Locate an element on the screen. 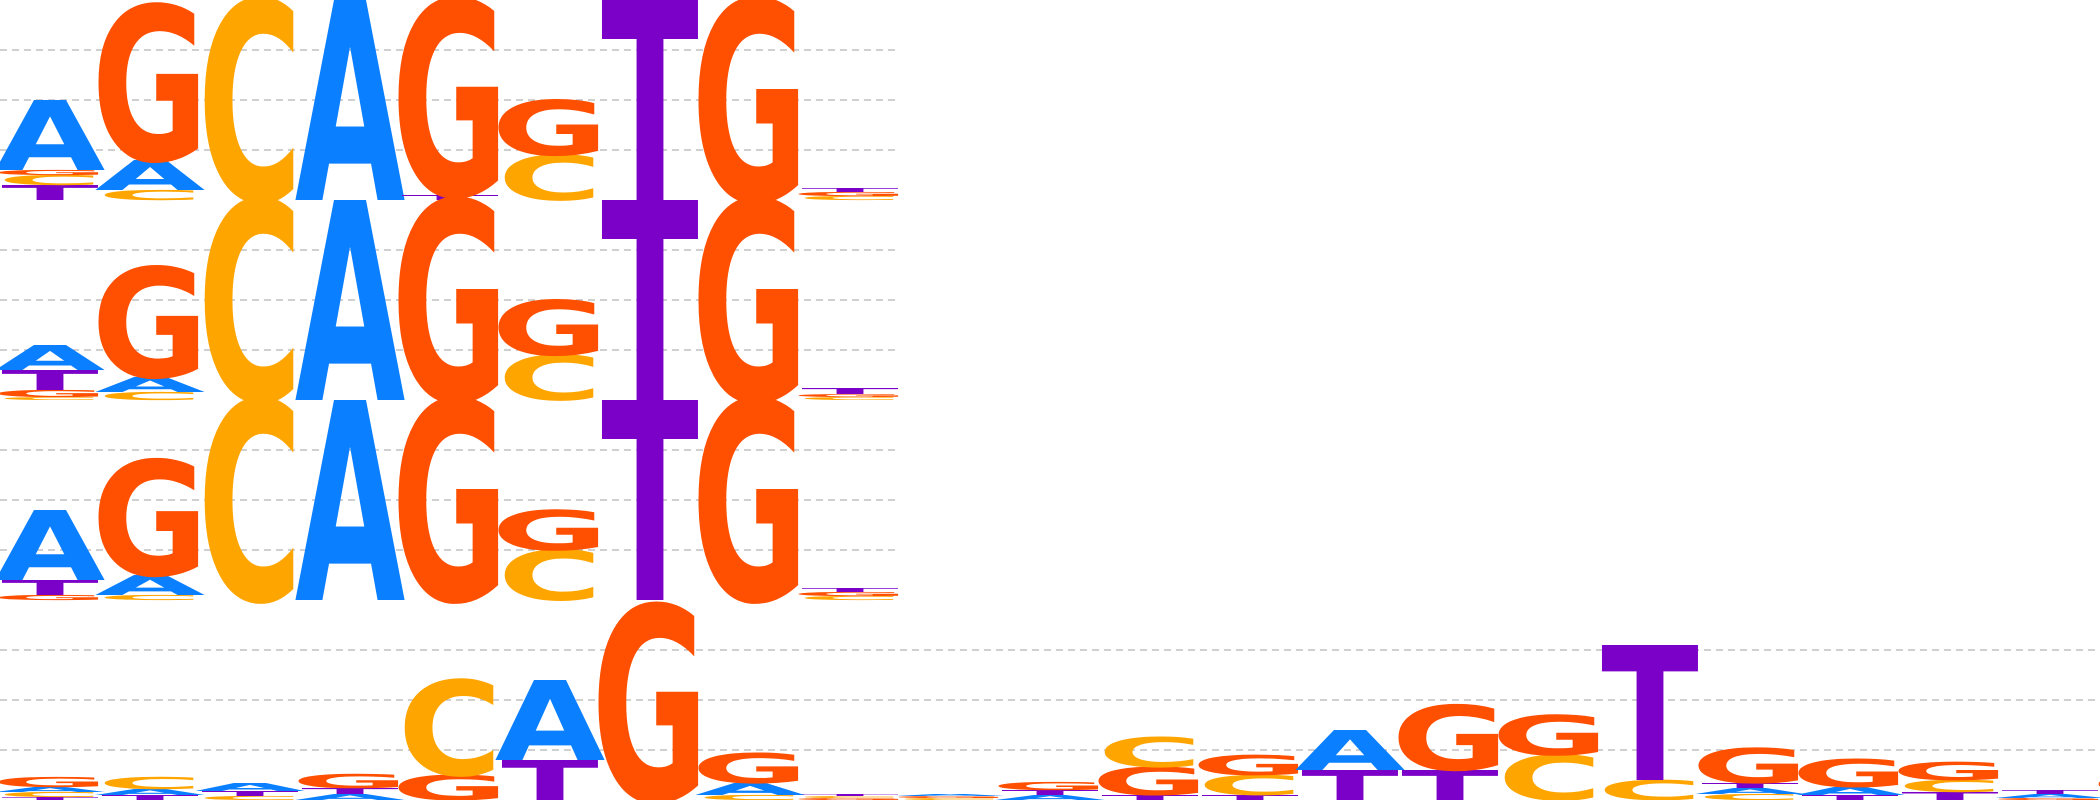  logo-column-5: TG is located at coordinates (449, 129).